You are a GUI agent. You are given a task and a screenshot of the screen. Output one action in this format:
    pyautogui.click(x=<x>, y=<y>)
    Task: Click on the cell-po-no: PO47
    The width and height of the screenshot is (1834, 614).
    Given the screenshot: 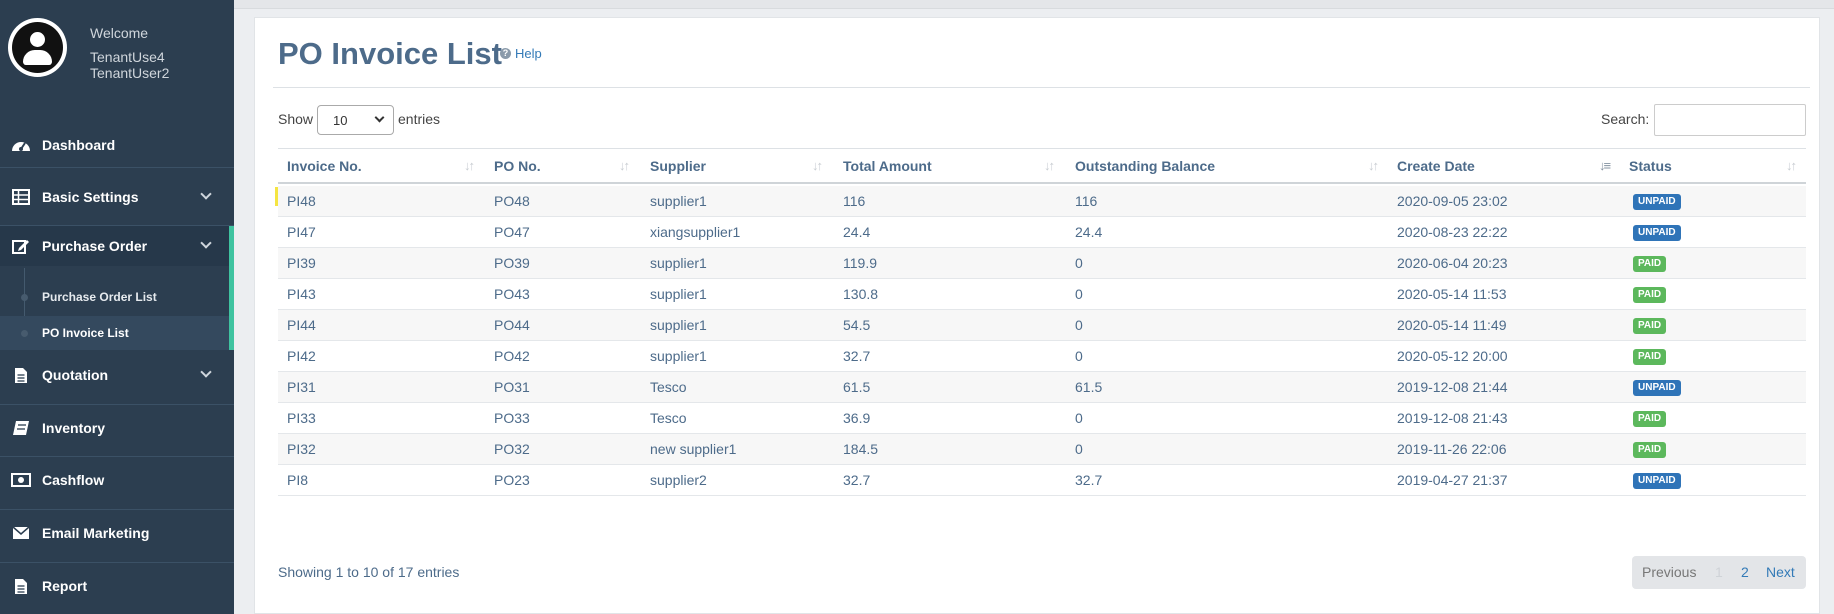 What is the action you would take?
    pyautogui.click(x=512, y=232)
    